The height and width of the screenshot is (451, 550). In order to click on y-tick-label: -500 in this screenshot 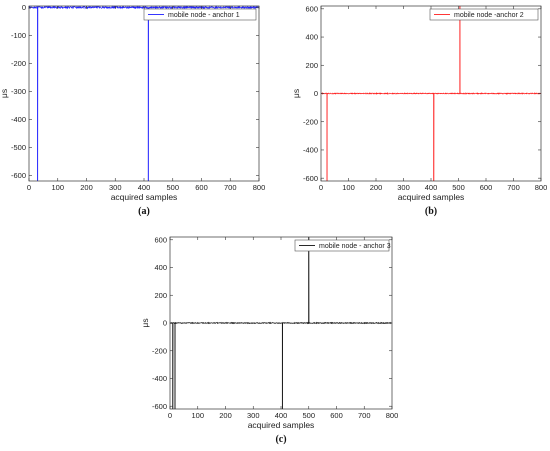, I will do `click(18, 147)`.